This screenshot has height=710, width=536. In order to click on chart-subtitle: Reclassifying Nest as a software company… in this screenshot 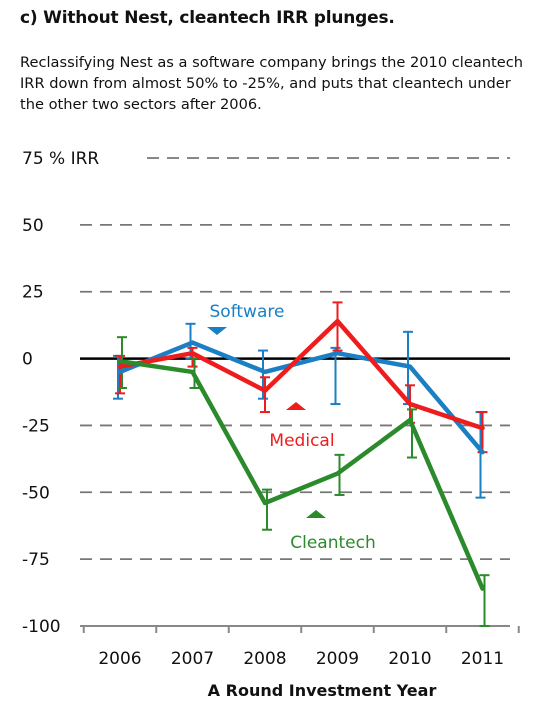, I will do `click(271, 83)`.